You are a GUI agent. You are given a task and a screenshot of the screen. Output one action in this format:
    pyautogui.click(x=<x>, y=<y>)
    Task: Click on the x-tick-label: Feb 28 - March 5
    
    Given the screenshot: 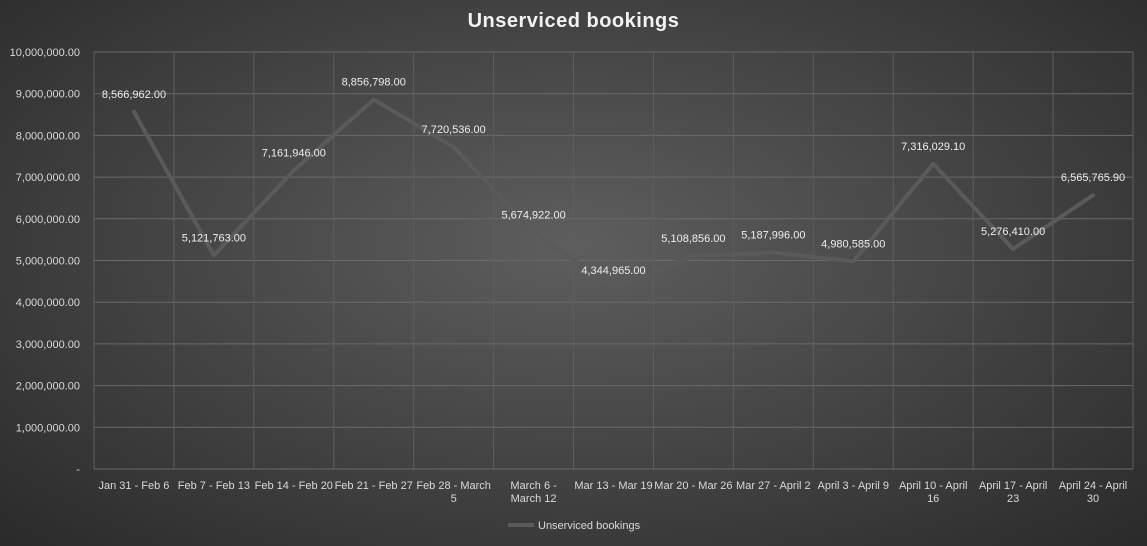 What is the action you would take?
    pyautogui.click(x=453, y=492)
    